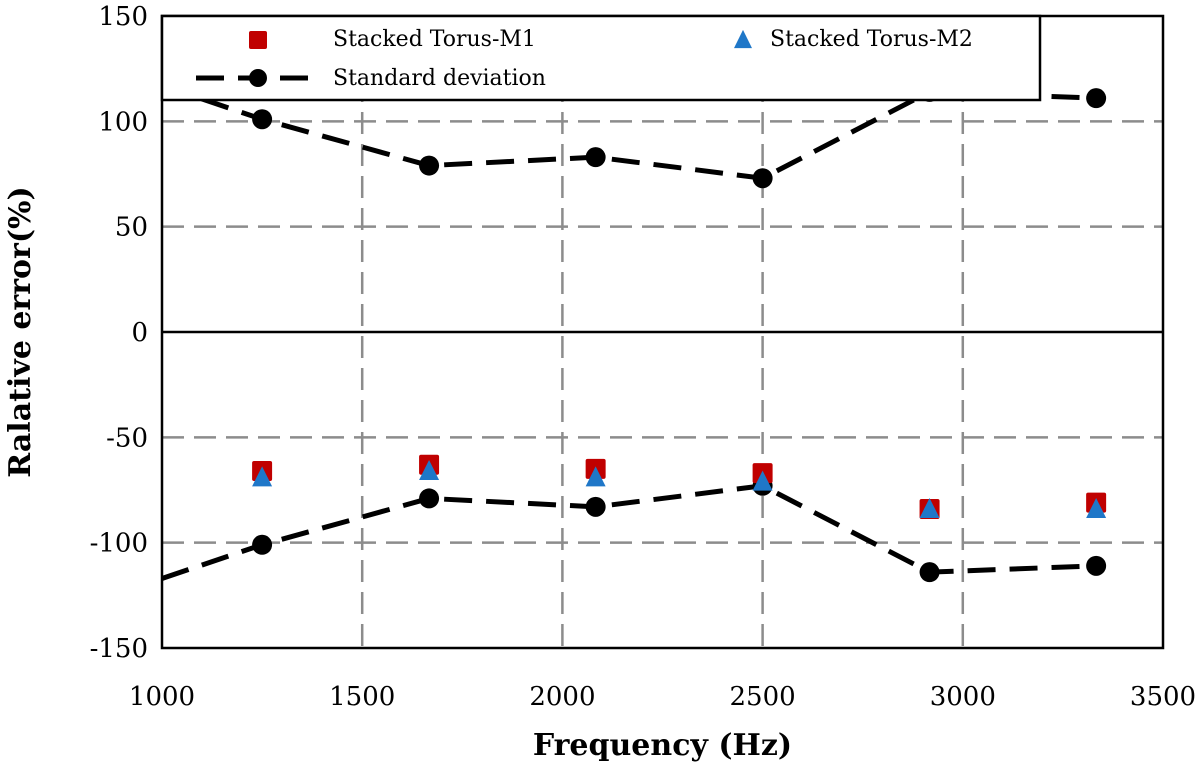 This screenshot has width=1200, height=765. I want to click on legend-triangle-marker, so click(743, 39).